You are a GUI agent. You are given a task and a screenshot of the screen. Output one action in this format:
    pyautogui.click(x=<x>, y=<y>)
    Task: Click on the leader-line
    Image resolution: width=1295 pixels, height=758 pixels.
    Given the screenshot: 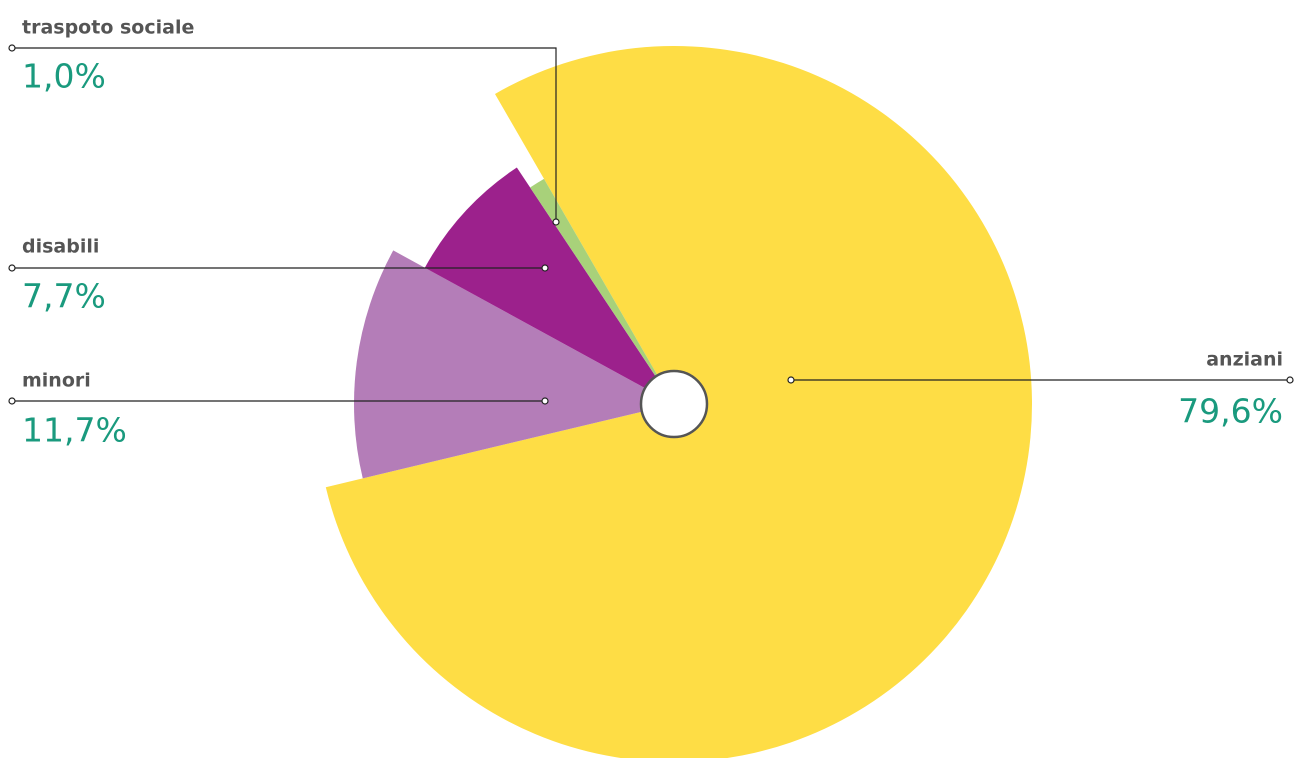 What is the action you would take?
    pyautogui.click(x=284, y=134)
    